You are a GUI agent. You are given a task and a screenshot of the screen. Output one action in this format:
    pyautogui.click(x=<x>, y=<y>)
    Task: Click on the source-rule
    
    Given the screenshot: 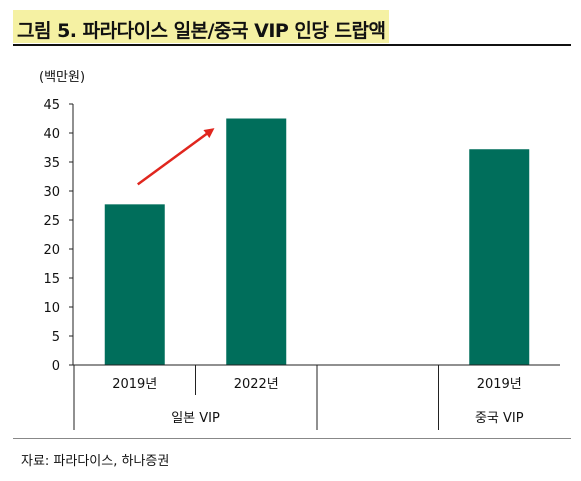 What is the action you would take?
    pyautogui.click(x=292, y=438)
    